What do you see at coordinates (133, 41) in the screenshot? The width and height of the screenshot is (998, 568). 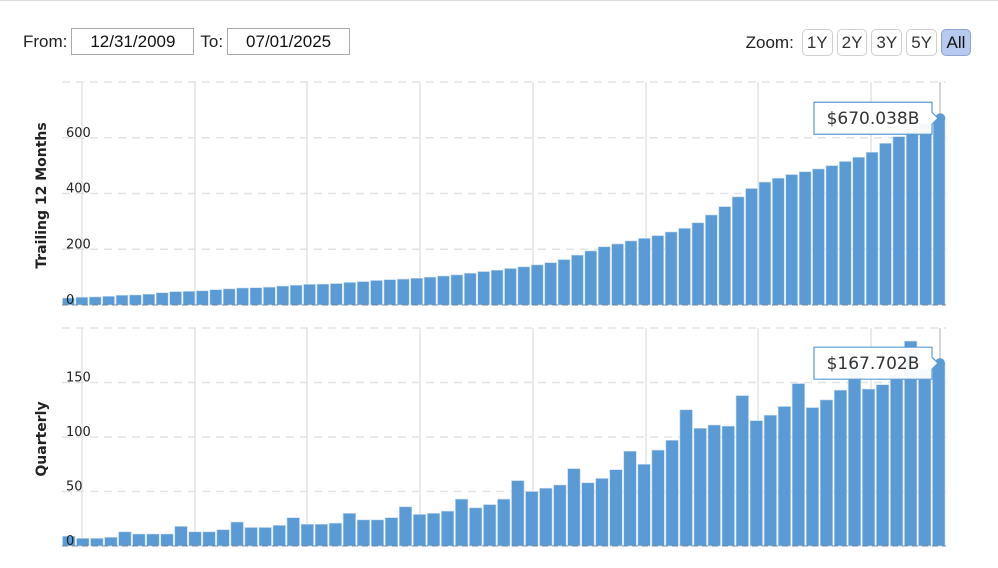 I see `from-date-input: 12/31/2009` at bounding box center [133, 41].